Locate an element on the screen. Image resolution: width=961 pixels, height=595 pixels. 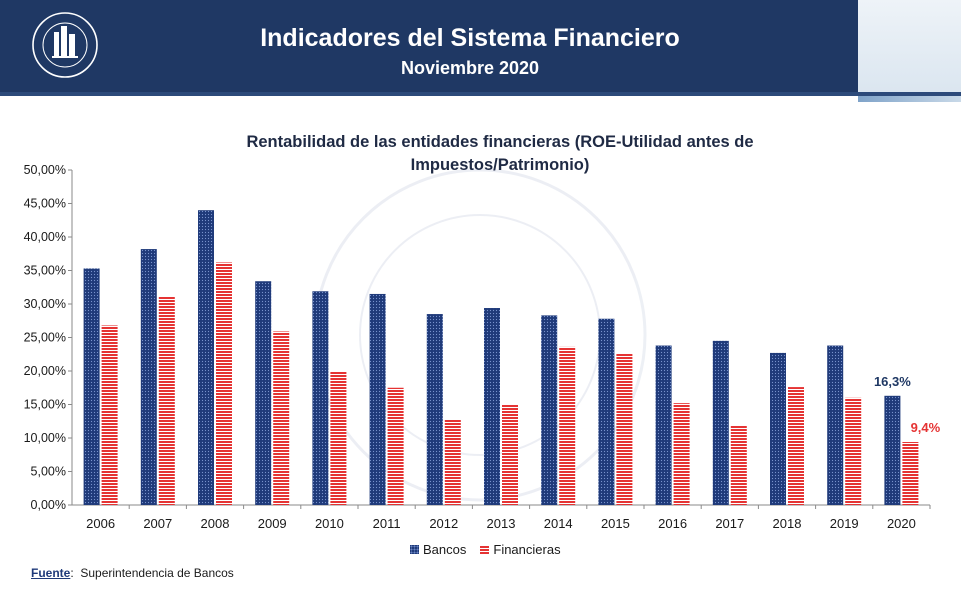
x-tick-label: 2011 is located at coordinates (387, 523).